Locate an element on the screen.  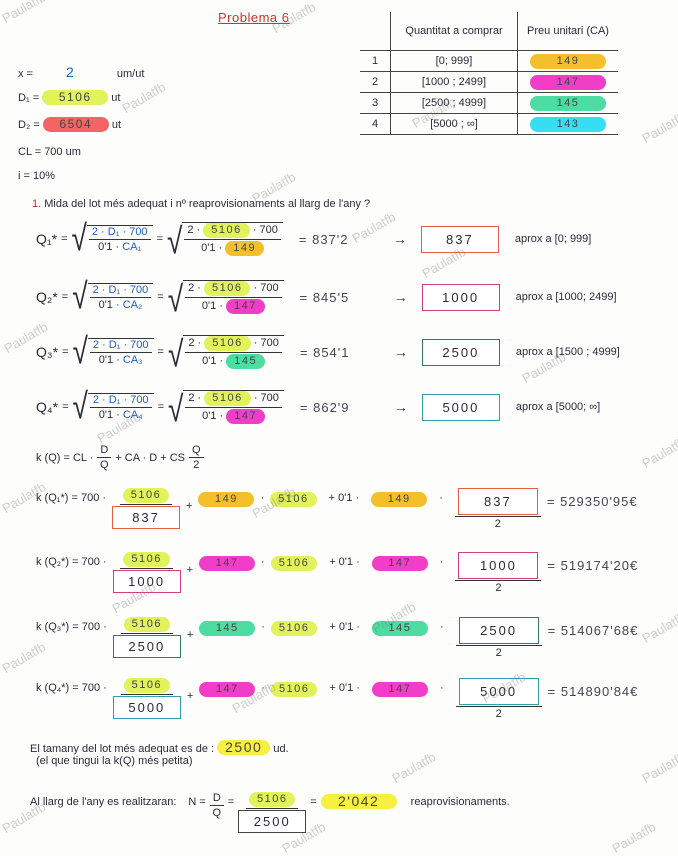
denominator: 0'1 · CA₁ is located at coordinates (120, 247).